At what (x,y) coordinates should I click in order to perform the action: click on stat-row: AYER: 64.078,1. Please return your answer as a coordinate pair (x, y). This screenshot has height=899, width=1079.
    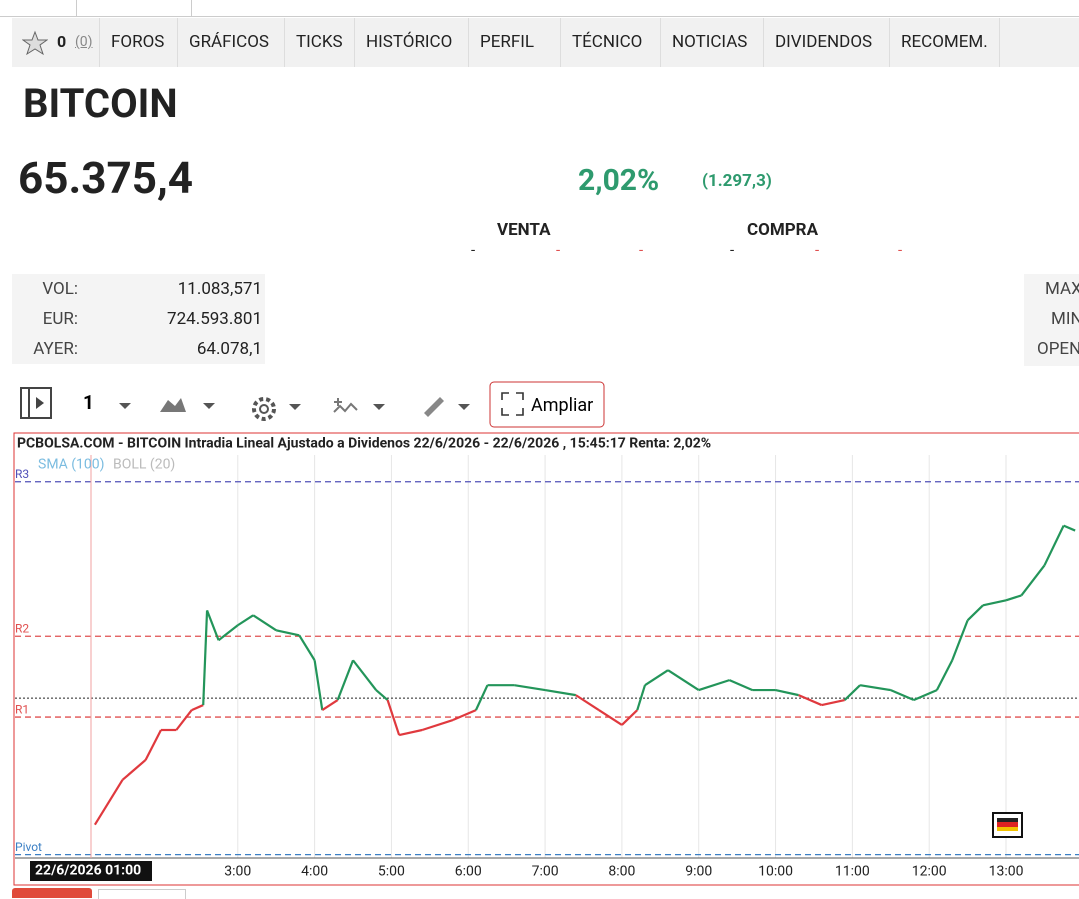
    Looking at the image, I should click on (138, 349).